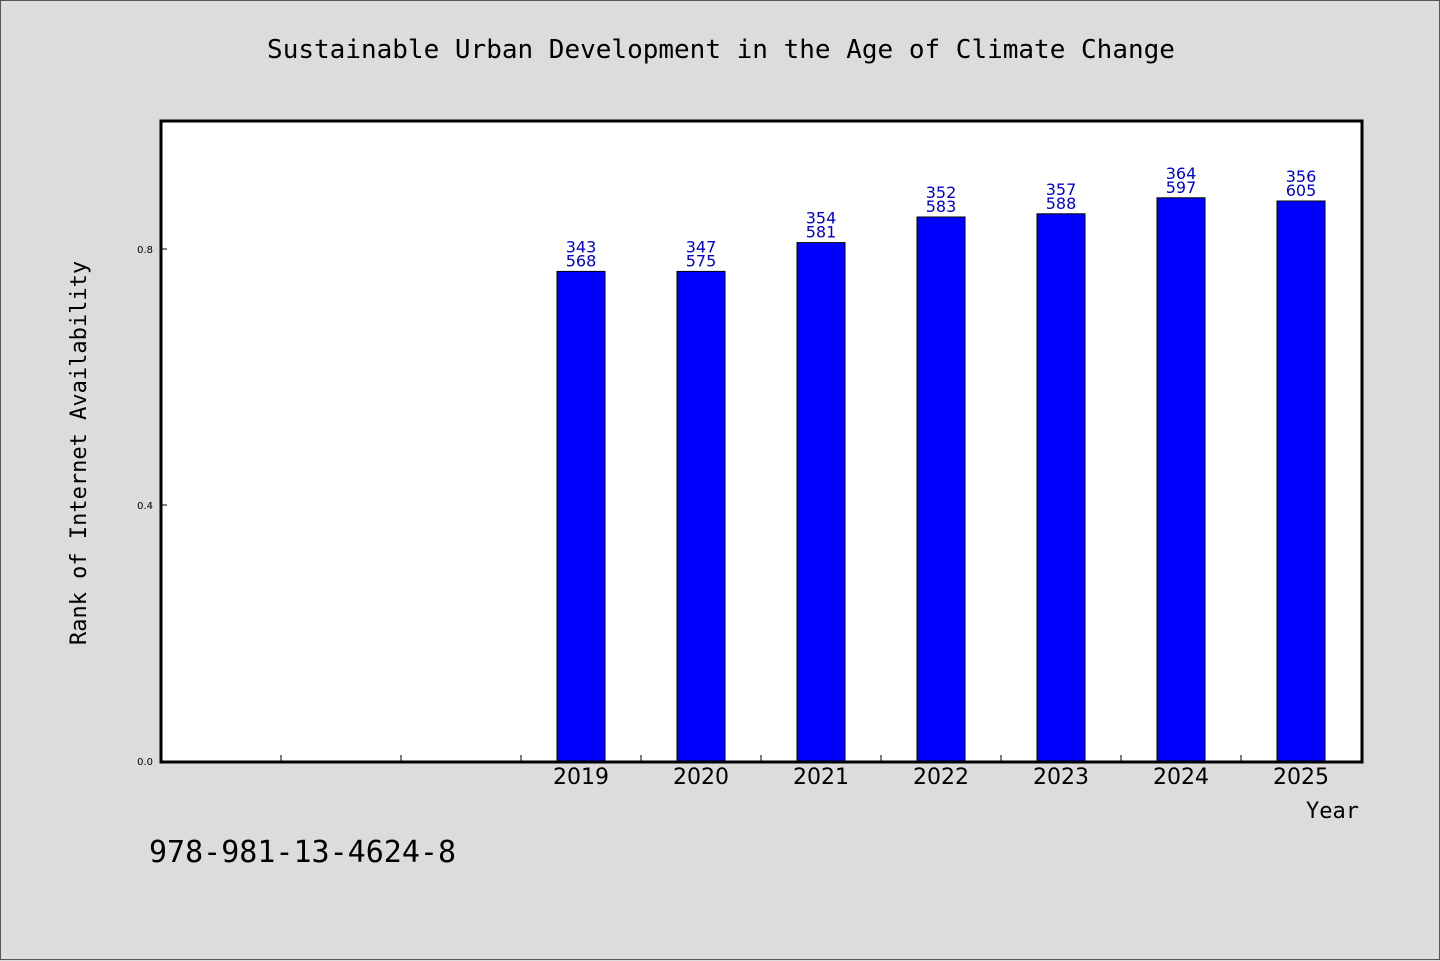 The width and height of the screenshot is (1440, 961). Describe the element at coordinates (145, 250) in the screenshot. I see `y-tick-label: 0.8` at that location.